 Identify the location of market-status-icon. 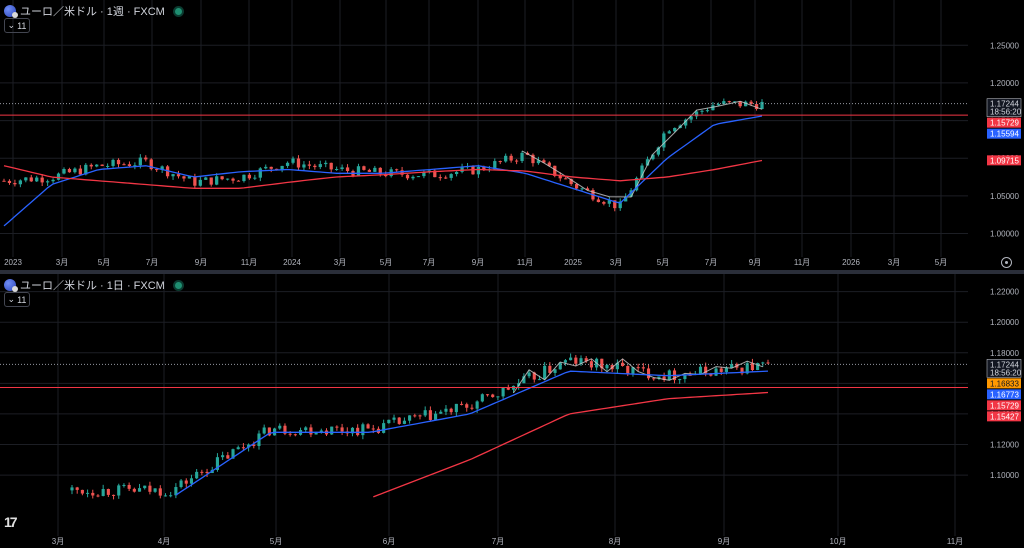
(178, 285).